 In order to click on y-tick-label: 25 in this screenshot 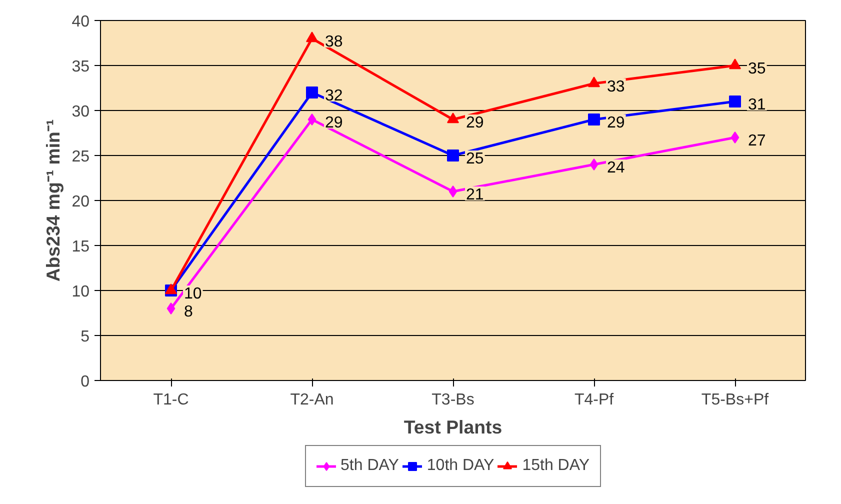, I will do `click(81, 157)`.